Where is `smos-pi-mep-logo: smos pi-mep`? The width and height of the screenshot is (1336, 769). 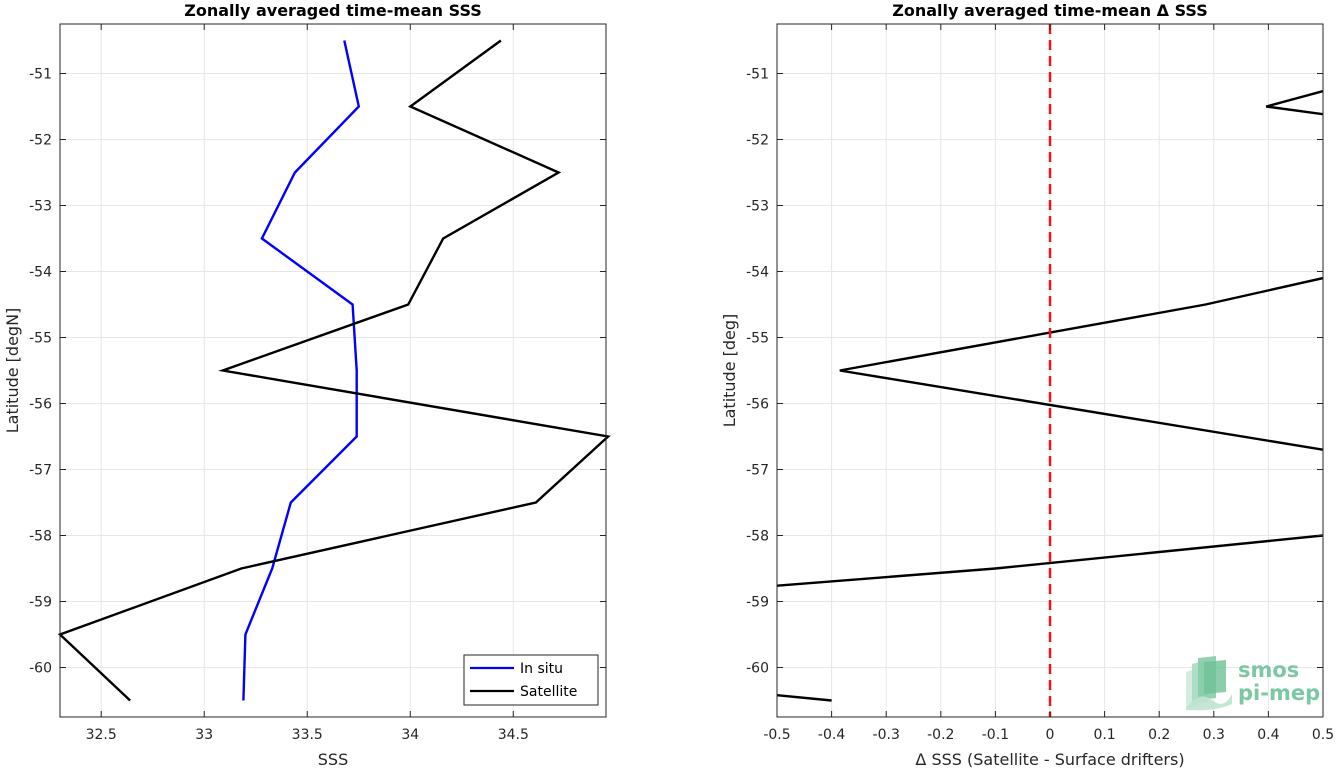 smos-pi-mep-logo: smos pi-mep is located at coordinates (1253, 683).